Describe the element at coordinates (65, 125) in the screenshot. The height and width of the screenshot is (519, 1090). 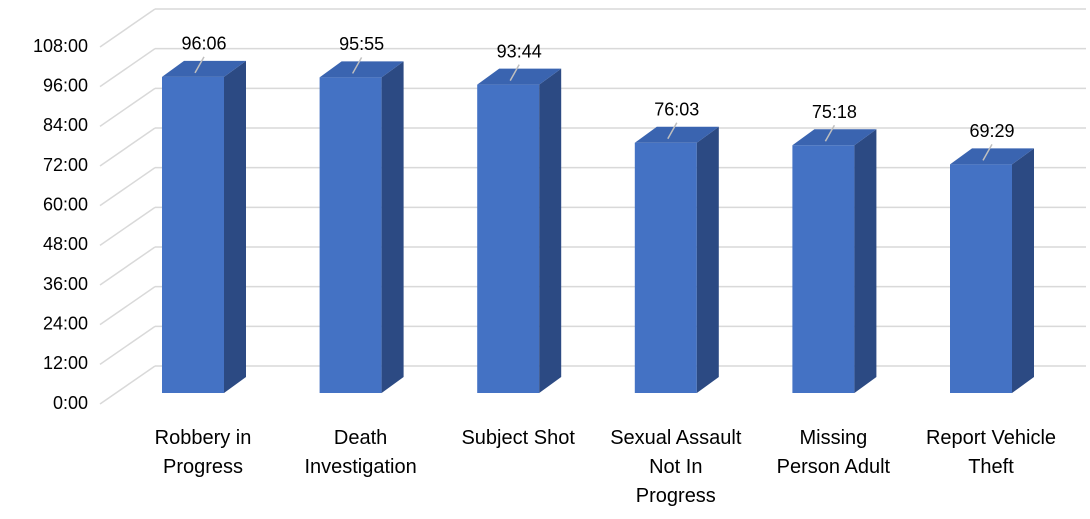
I see `y-tick-label: 84:00` at that location.